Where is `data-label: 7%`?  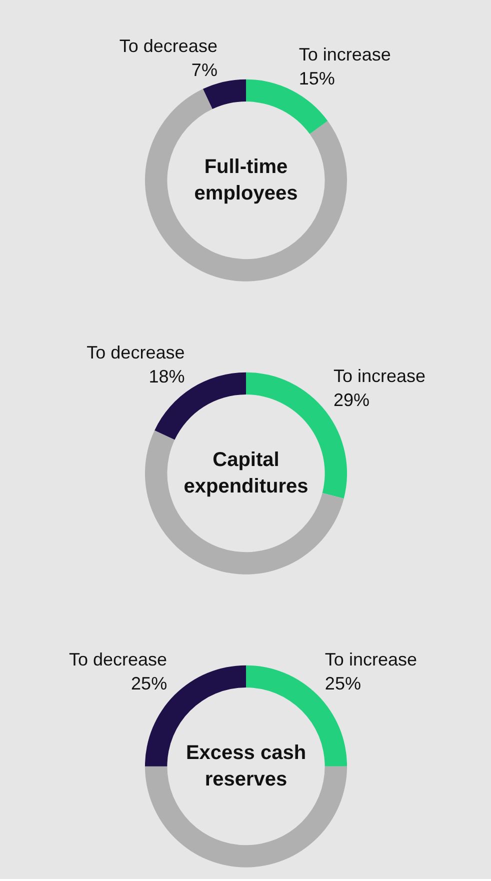 data-label: 7% is located at coordinates (204, 70).